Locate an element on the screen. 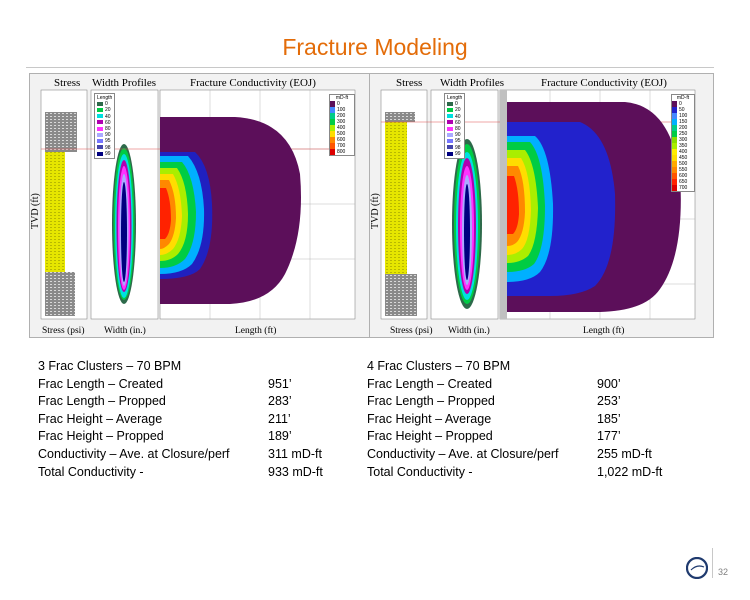 The height and width of the screenshot is (600, 750). title-divider is located at coordinates (370, 67).